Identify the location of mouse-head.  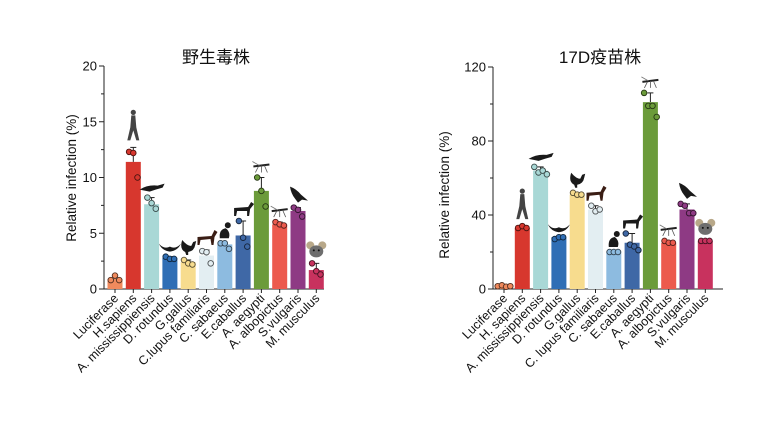
(316, 251).